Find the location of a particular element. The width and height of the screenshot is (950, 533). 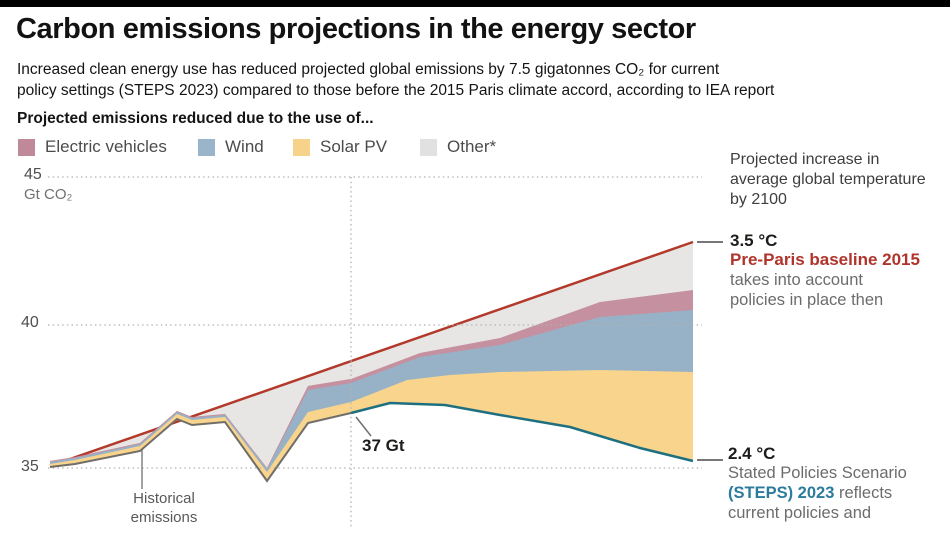

area-solar-pv is located at coordinates (371, 425).